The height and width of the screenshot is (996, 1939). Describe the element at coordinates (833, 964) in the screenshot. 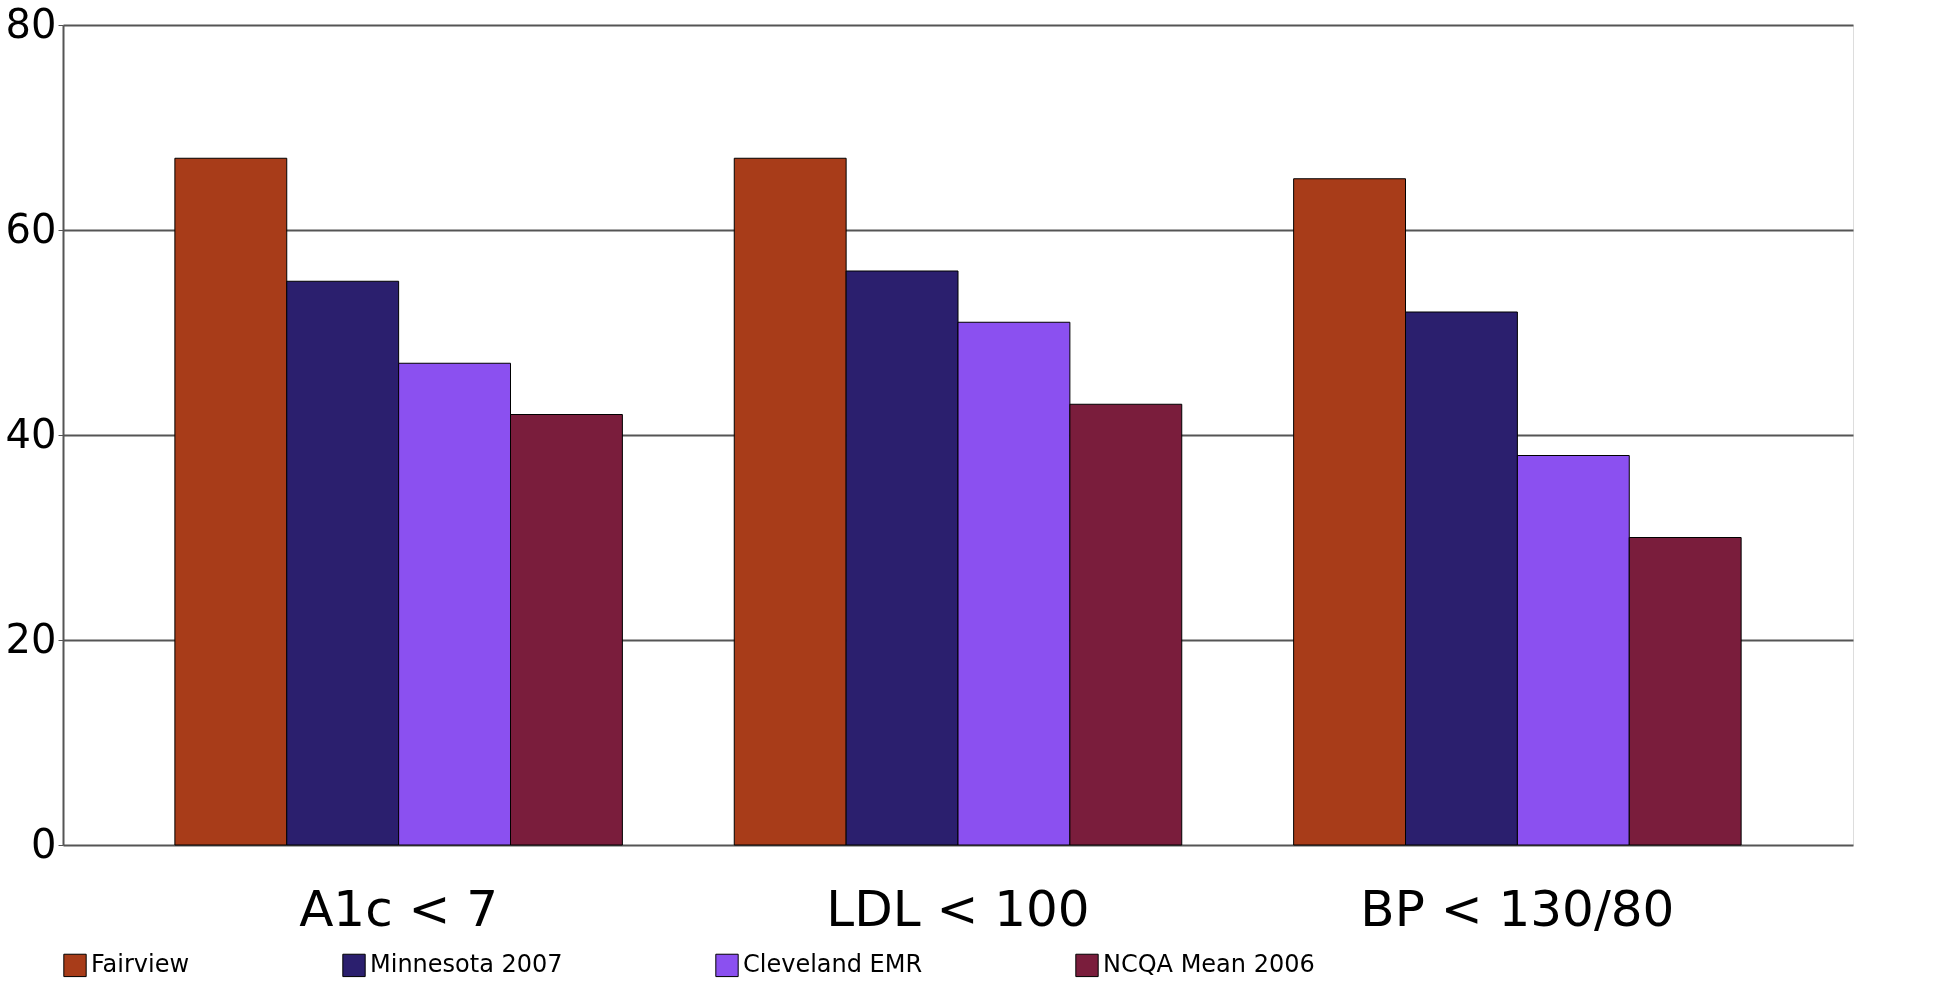

I see `legend-label: Cleveland EMR` at that location.